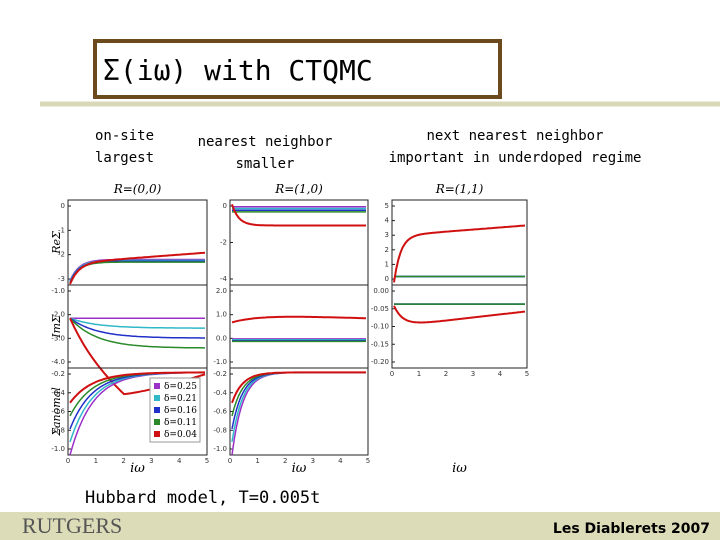 This screenshot has height=540, width=720. Describe the element at coordinates (360, 526) in the screenshot. I see `footer-bar` at that location.